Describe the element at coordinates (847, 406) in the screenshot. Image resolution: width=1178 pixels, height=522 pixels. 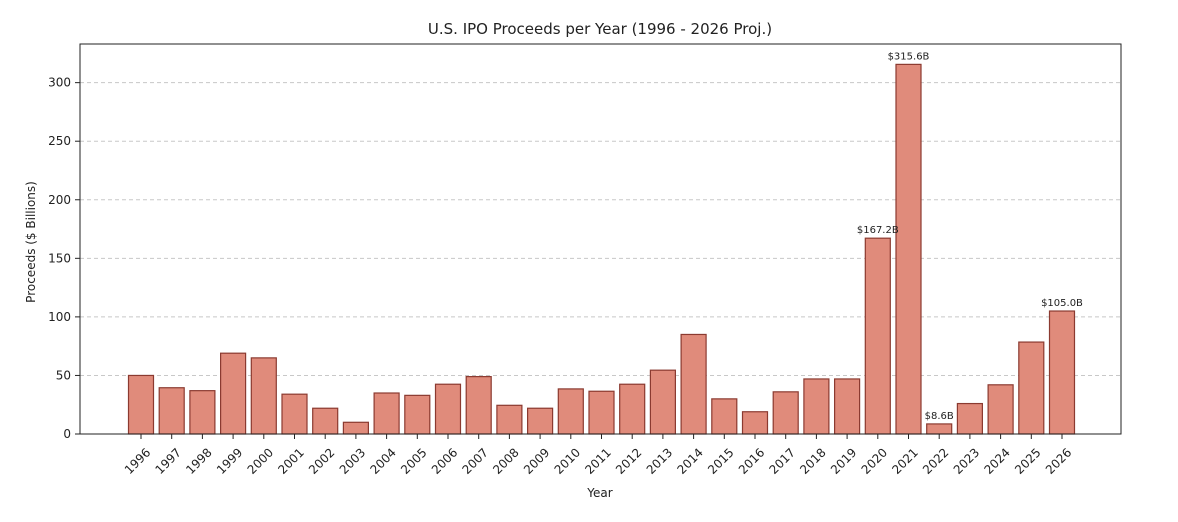
I see `bar-2019` at that location.